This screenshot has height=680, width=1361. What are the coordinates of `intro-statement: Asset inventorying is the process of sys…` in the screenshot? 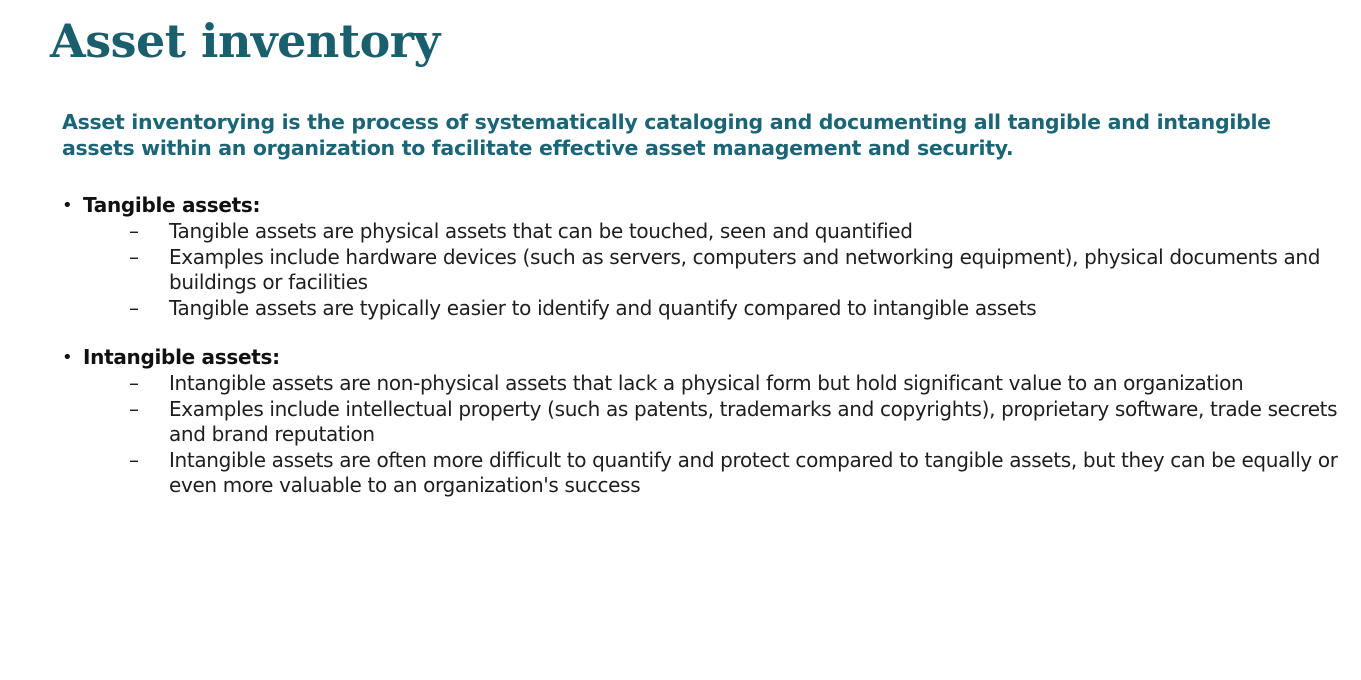 It's located at (666, 135).